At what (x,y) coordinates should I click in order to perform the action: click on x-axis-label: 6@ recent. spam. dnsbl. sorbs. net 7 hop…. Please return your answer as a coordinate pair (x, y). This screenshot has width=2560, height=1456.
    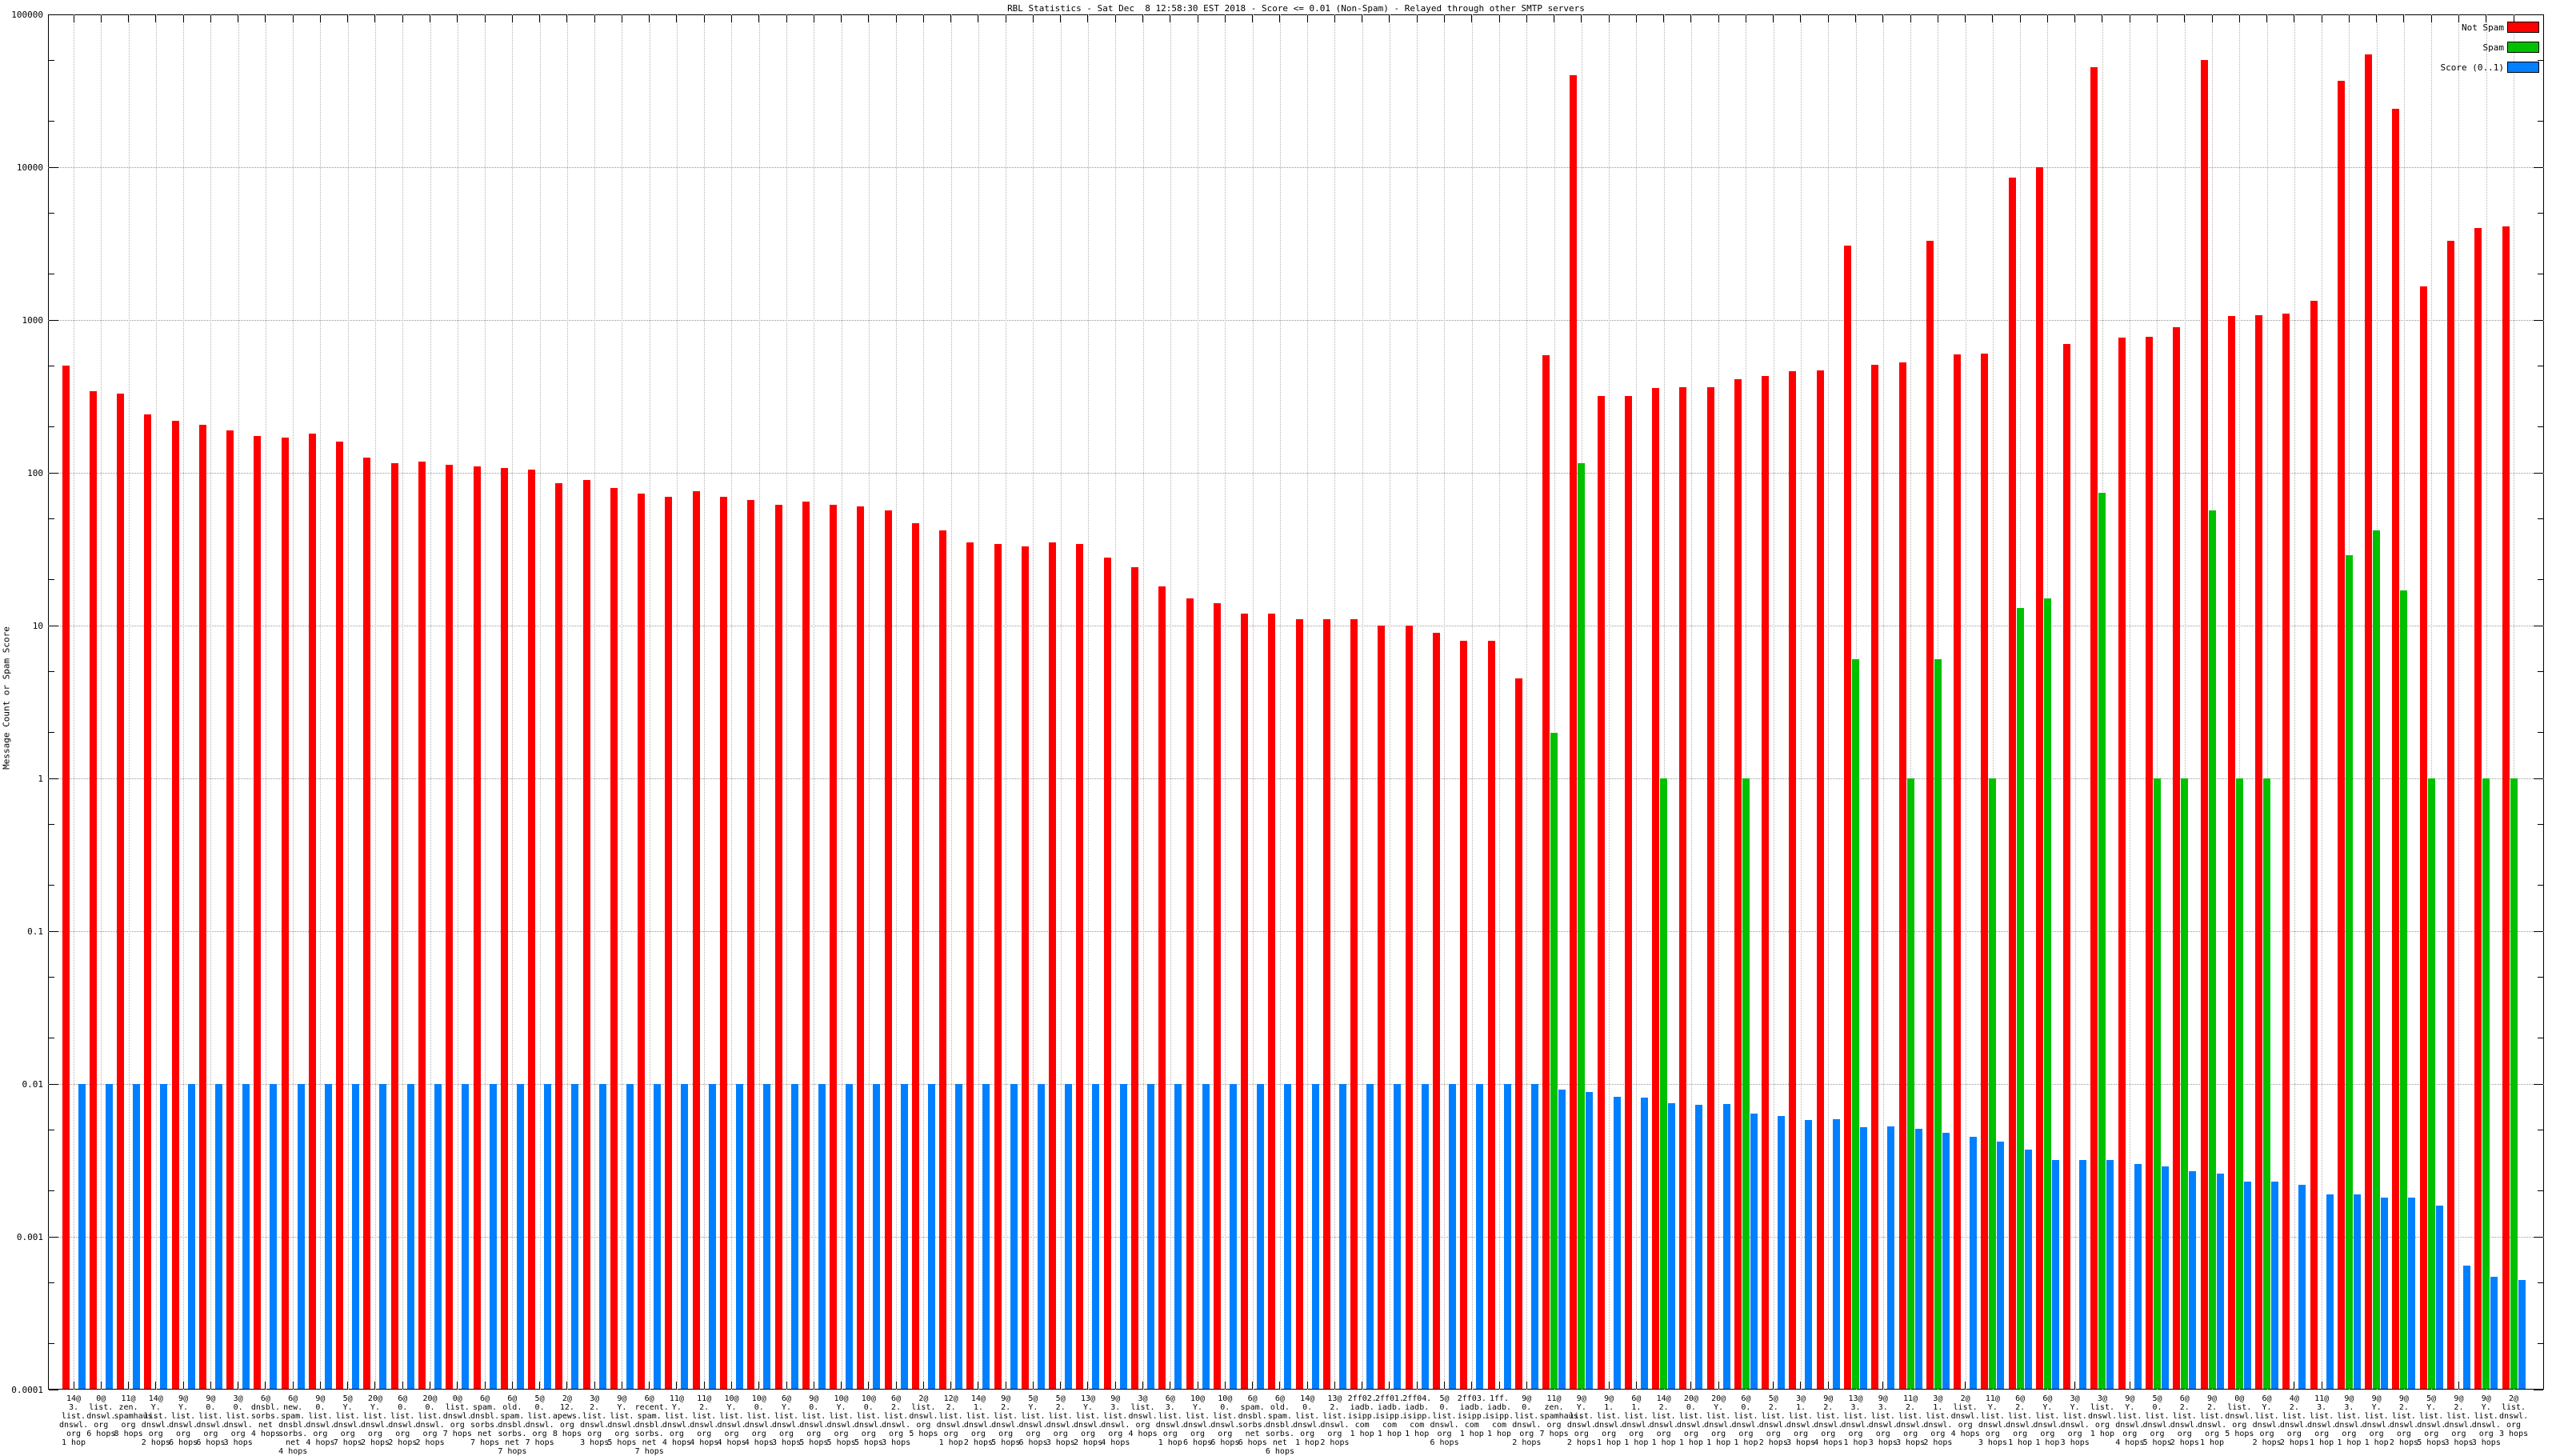
    Looking at the image, I should click on (651, 1425).